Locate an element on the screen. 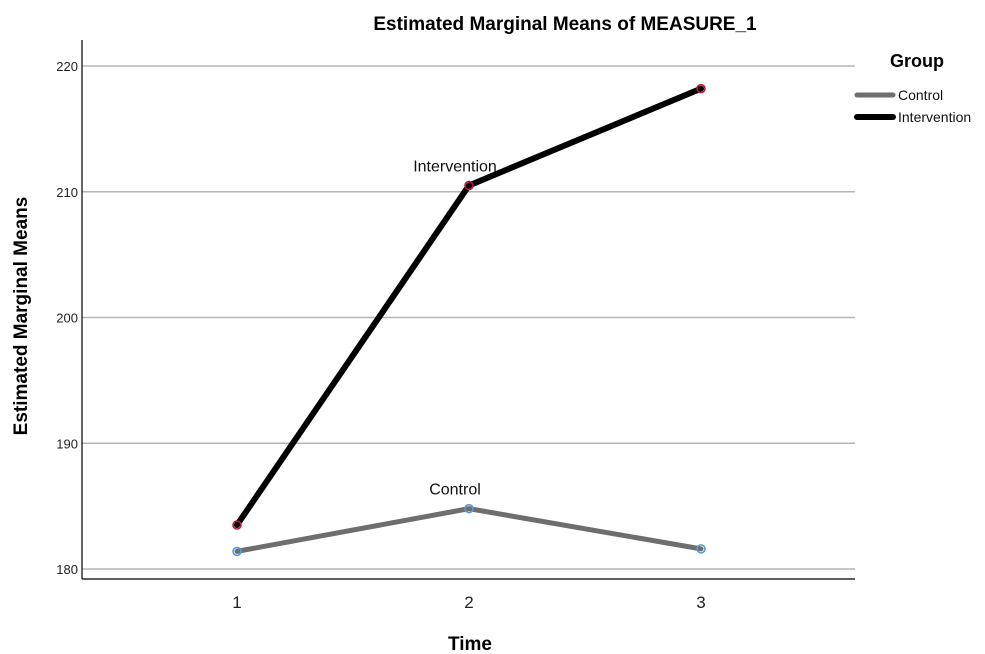  legend-label: Control is located at coordinates (920, 95).